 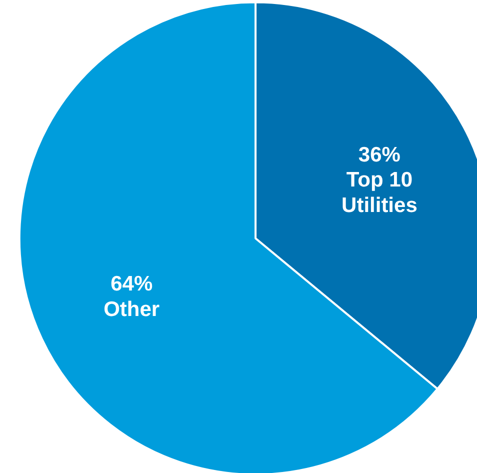 What do you see at coordinates (380, 192) in the screenshot?
I see `slice-label: Top 10 Utilities` at bounding box center [380, 192].